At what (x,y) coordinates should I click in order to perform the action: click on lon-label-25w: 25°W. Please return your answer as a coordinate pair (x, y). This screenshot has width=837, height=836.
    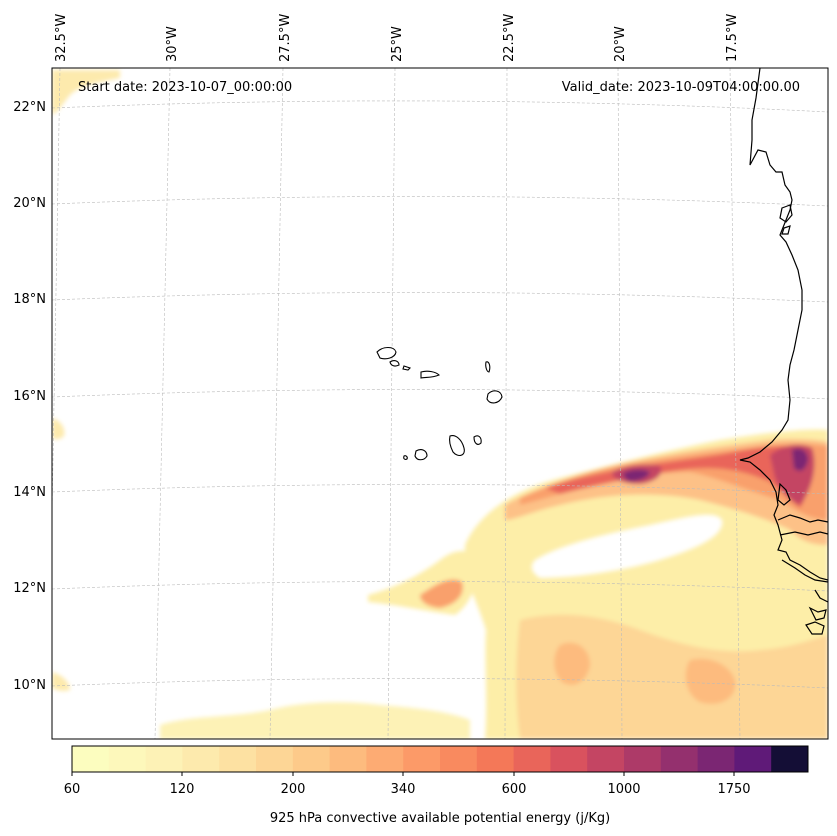
    Looking at the image, I should click on (397, 44).